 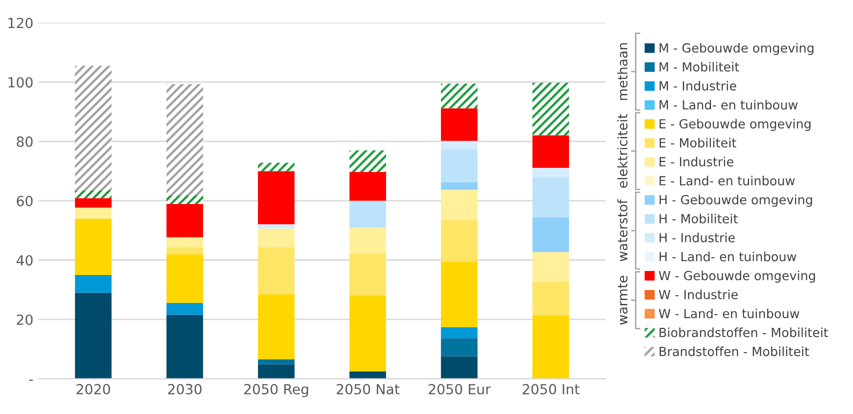 I want to click on y-tick-label: 40, so click(x=24, y=260).